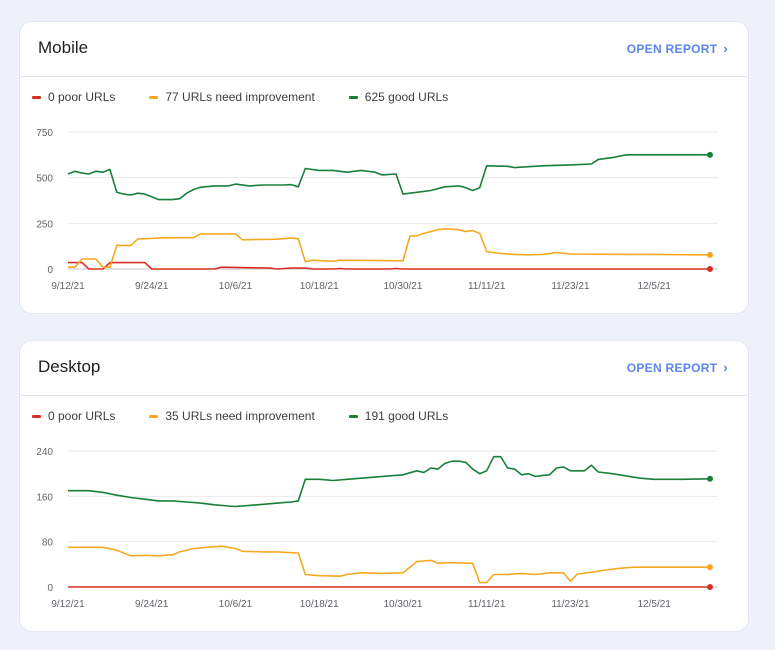  Describe the element at coordinates (44, 224) in the screenshot. I see `y-tick-label: 250` at that location.